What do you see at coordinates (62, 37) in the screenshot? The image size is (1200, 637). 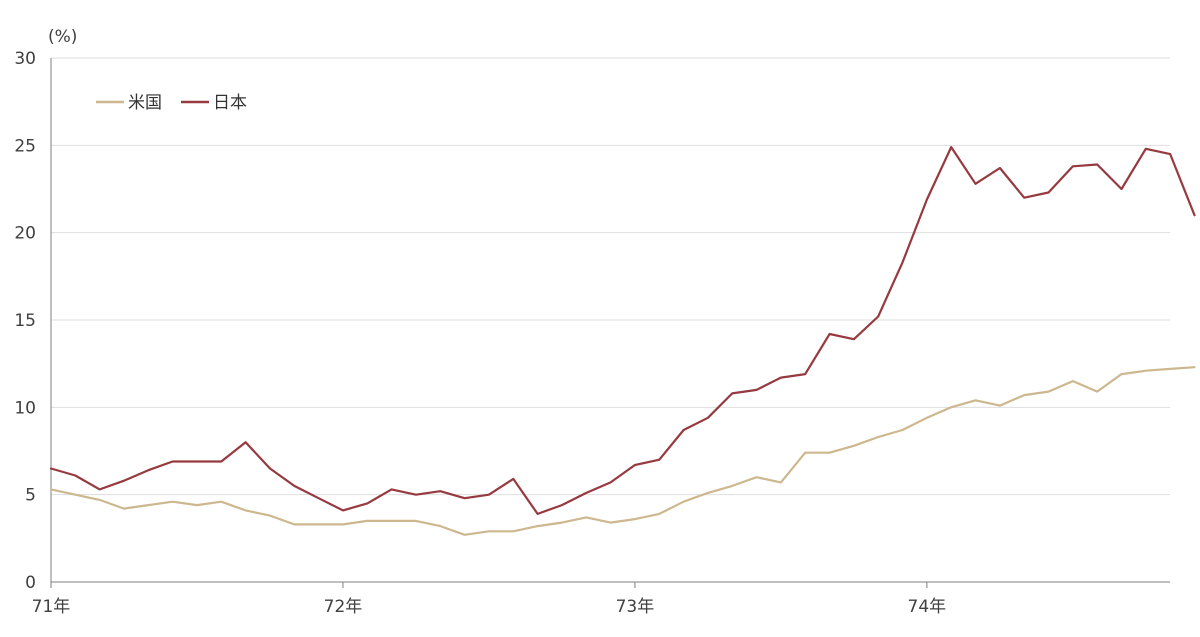 I see `y-axis-unit-label: (%)` at bounding box center [62, 37].